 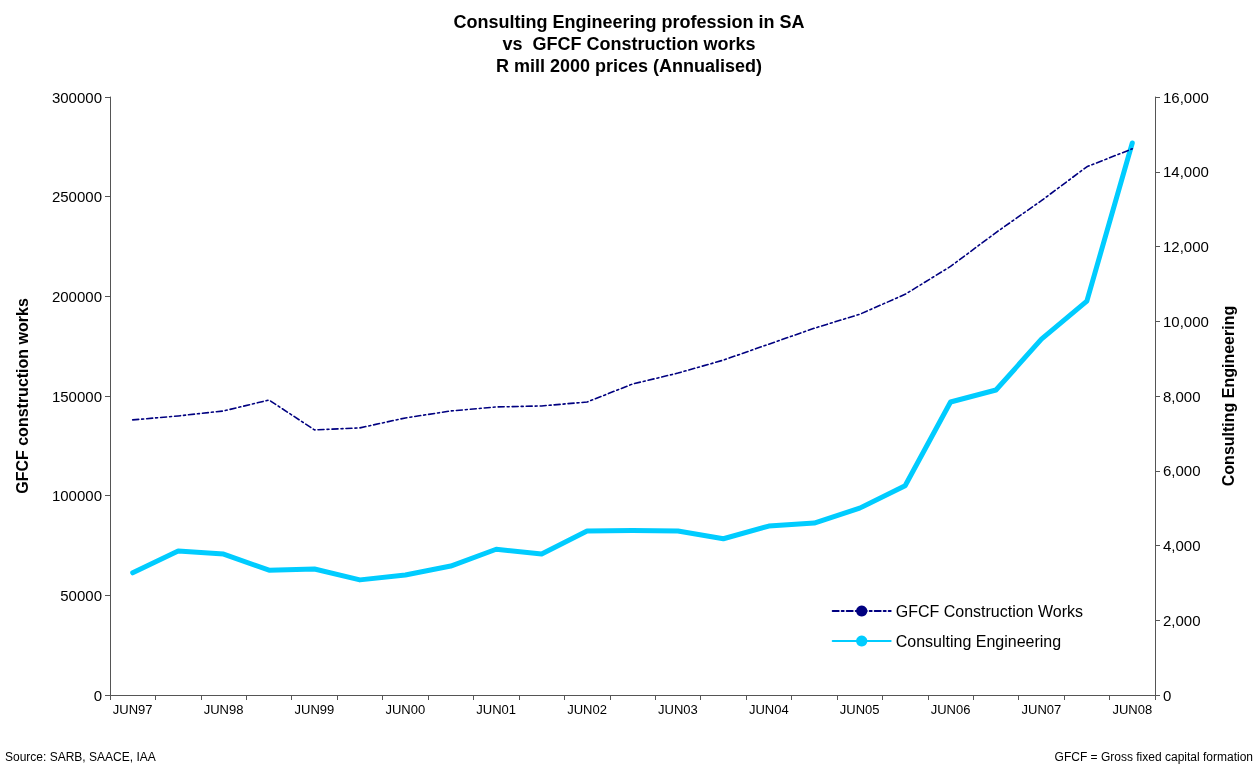 What do you see at coordinates (1182, 620) in the screenshot?
I see `y2-tick-label: 2,000` at bounding box center [1182, 620].